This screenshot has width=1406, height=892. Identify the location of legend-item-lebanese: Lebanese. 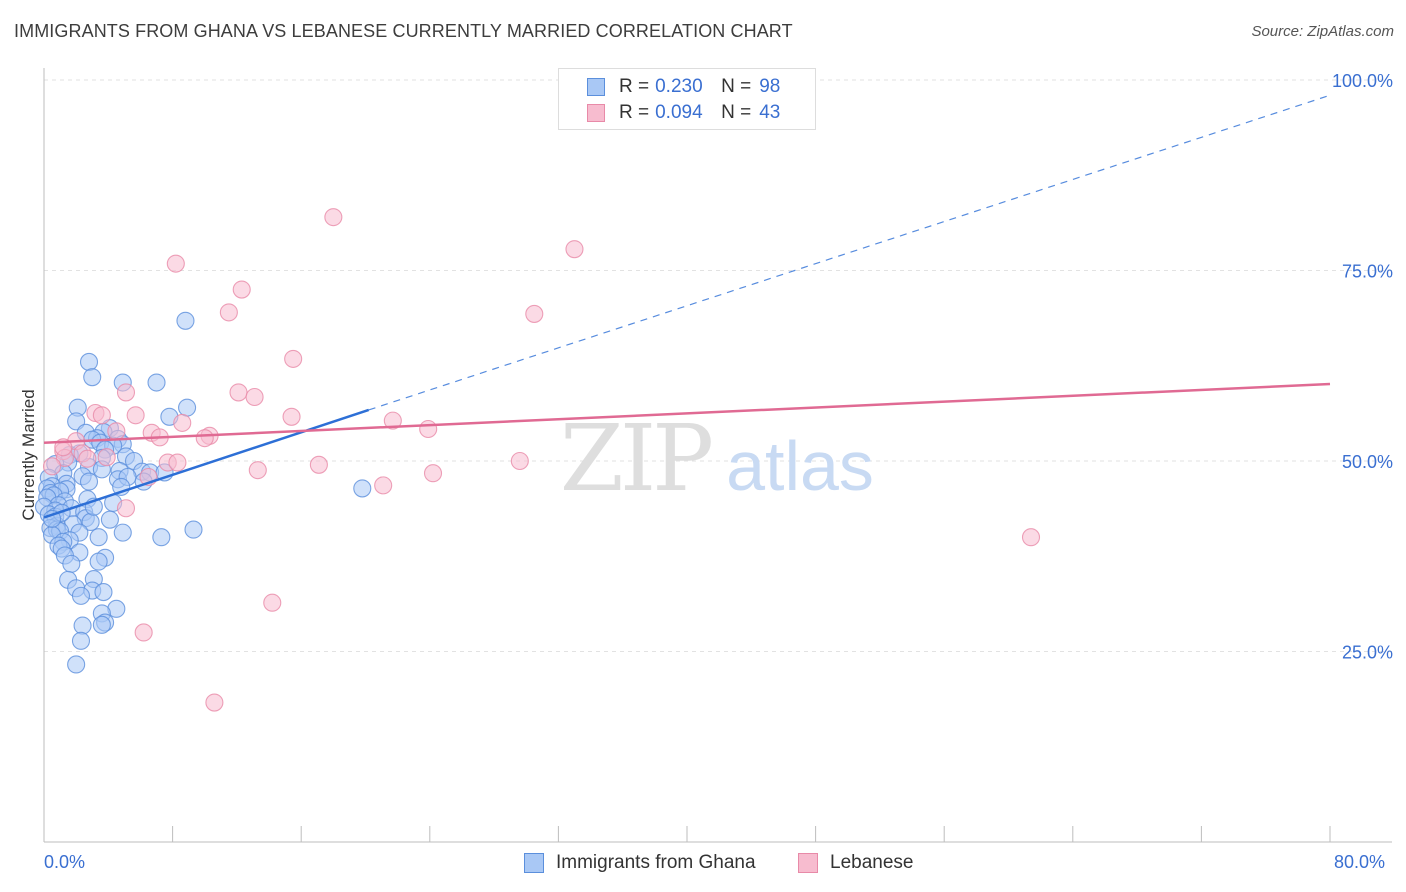
(855, 863).